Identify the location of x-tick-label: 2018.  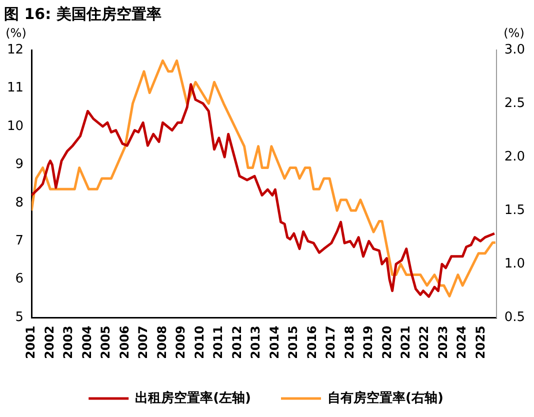
(349, 343).